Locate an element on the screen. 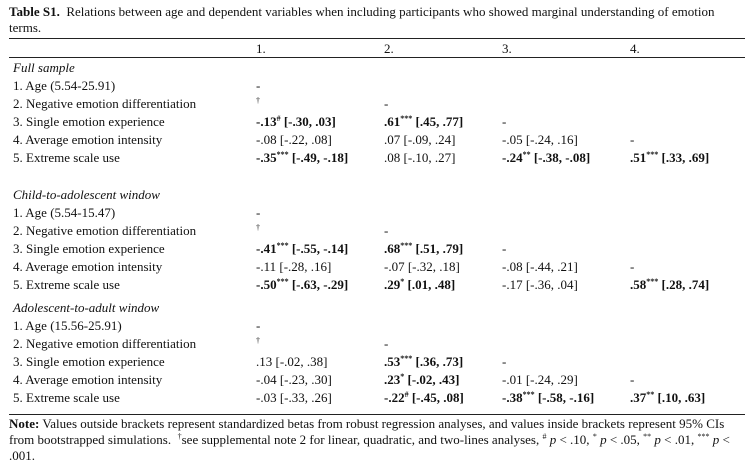 This screenshot has width=752, height=467. table-cell: -.03 [-.33, .26] is located at coordinates (294, 397).